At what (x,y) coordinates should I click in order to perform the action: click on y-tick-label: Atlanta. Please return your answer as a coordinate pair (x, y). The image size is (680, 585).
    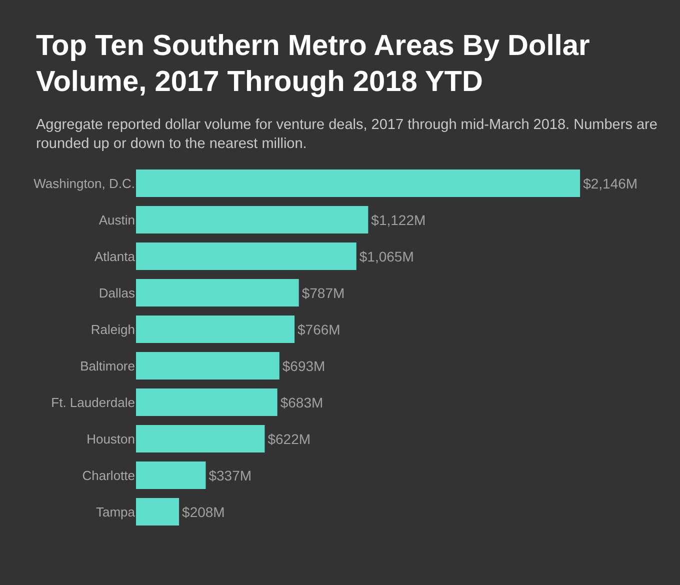
    Looking at the image, I should click on (115, 256).